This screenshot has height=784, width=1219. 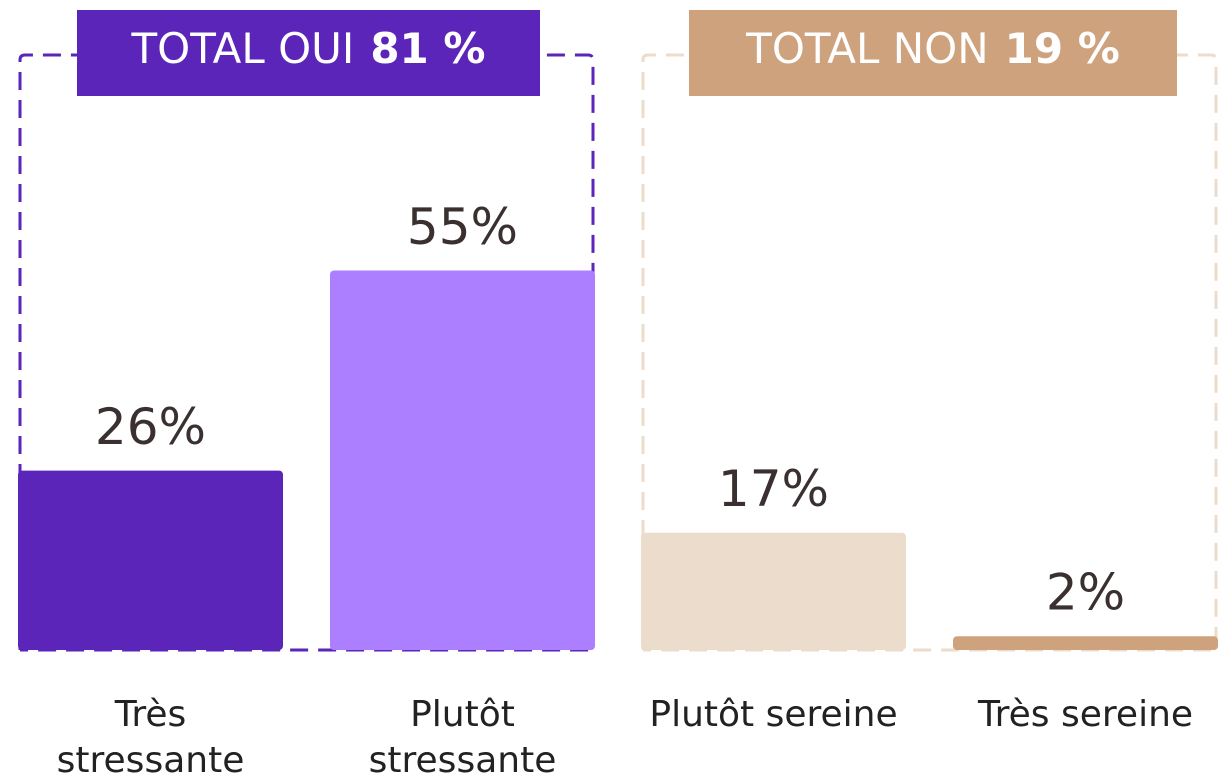 I want to click on value-label: 17%, so click(x=773, y=489).